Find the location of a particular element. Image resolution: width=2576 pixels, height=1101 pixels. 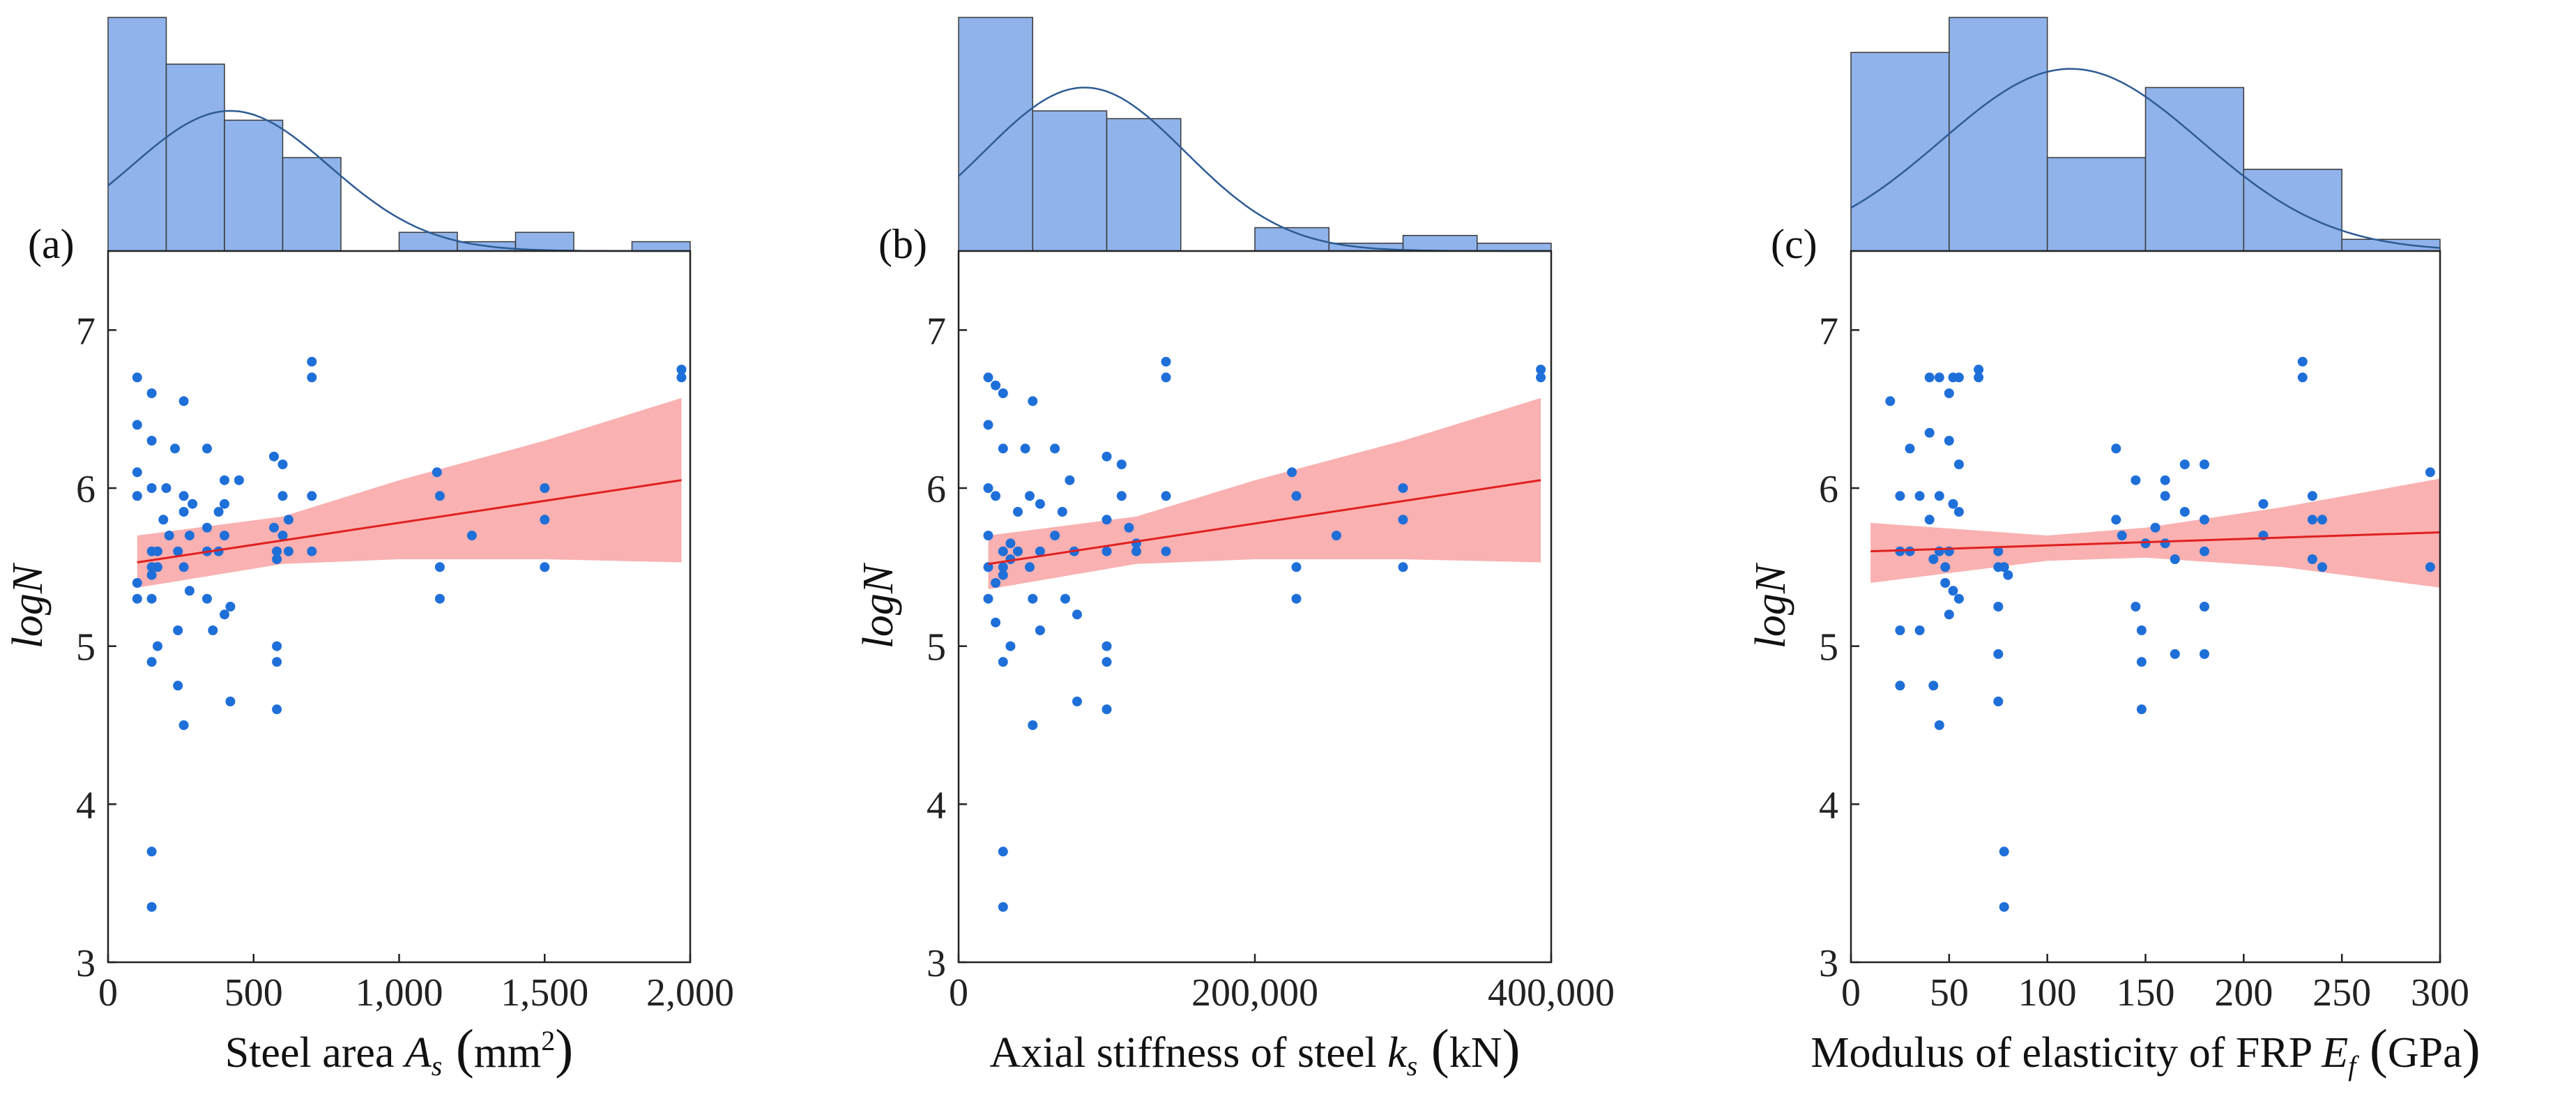

kde-curve is located at coordinates (2145, 158).